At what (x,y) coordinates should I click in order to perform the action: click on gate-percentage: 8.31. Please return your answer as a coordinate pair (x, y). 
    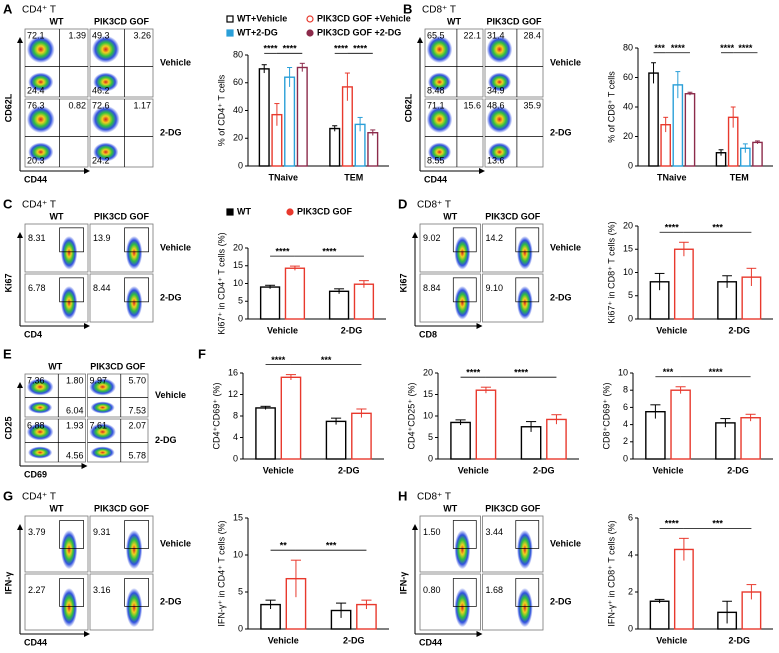
    Looking at the image, I should click on (37, 238).